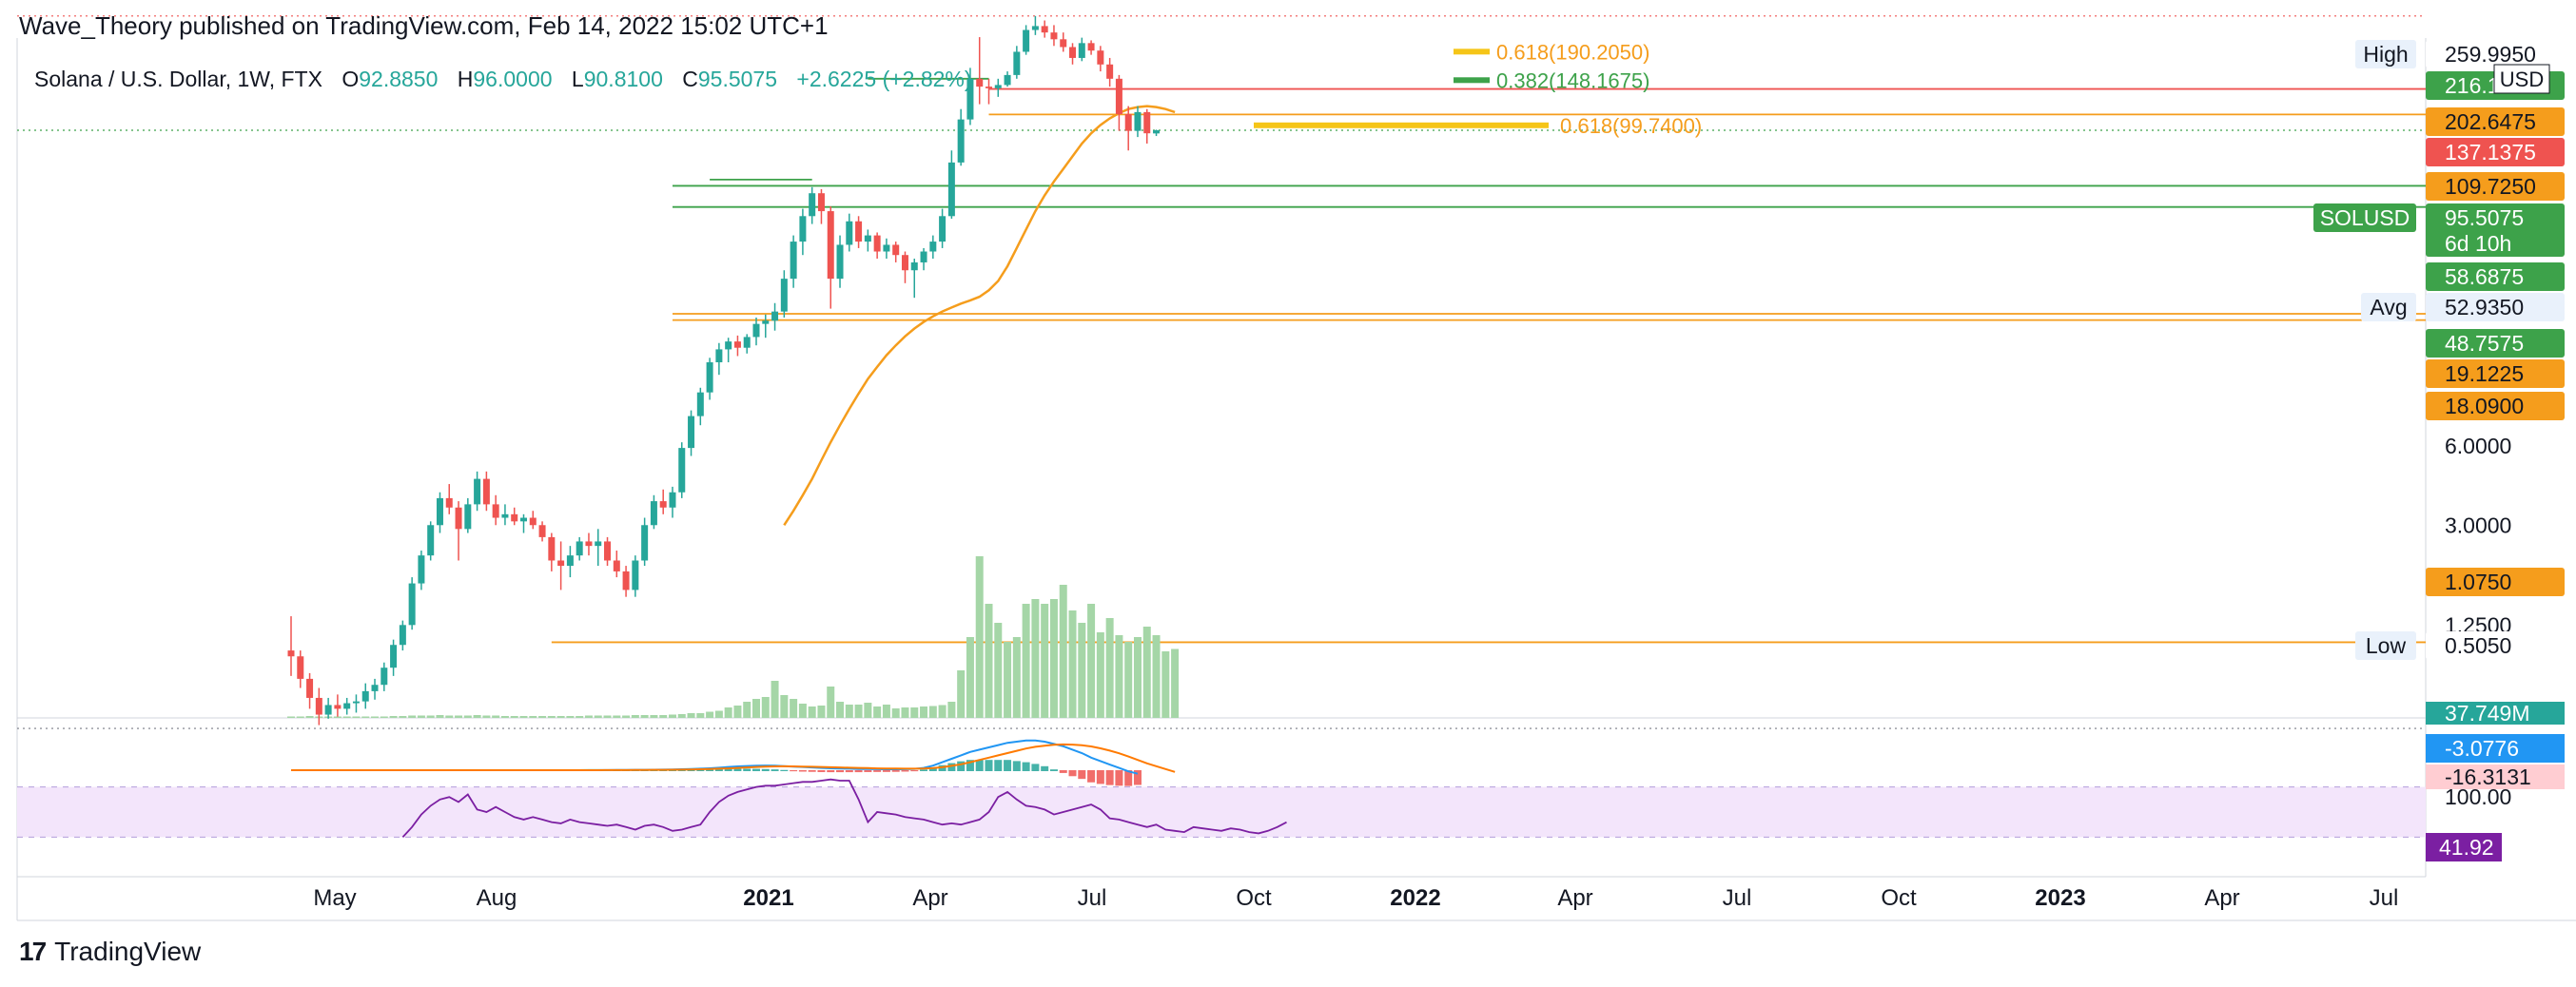 The width and height of the screenshot is (2576, 987). I want to click on time-axis-tick: 2023, so click(2060, 898).